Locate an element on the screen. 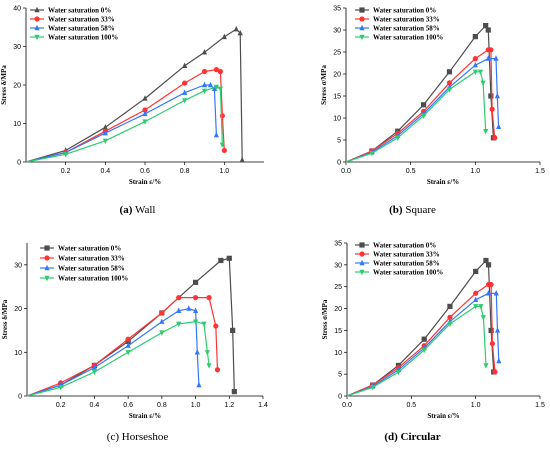 Image resolution: width=550 pixels, height=454 pixels. y-axis-label: Stress σ/MPa is located at coordinates (325, 319).